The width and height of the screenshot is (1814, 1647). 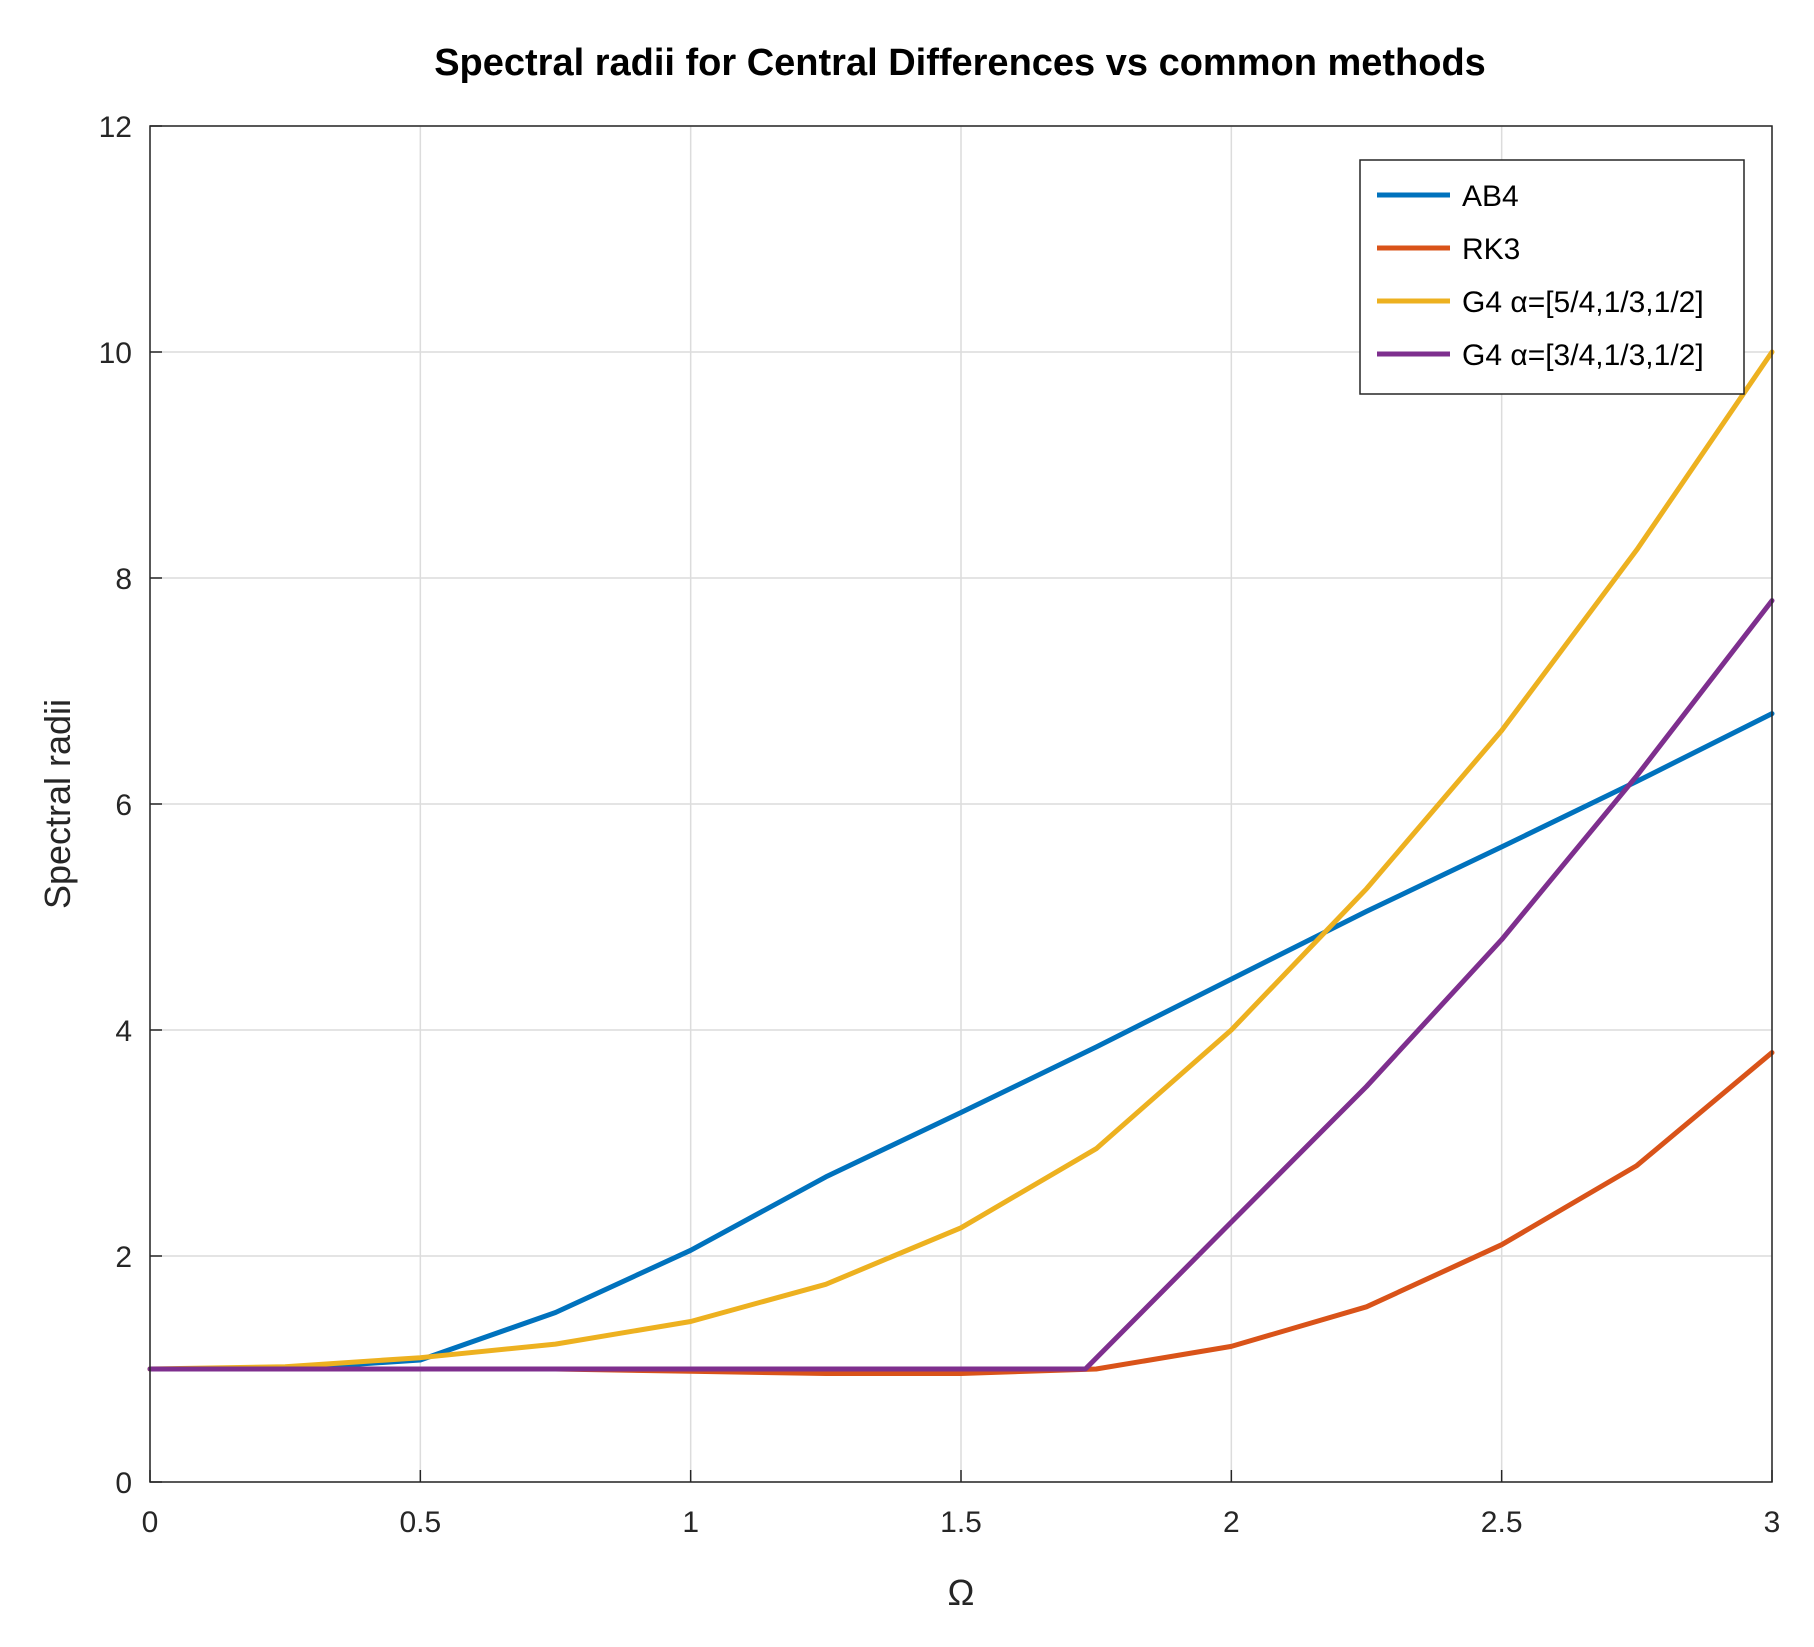 I want to click on x-tick-label: 0, so click(x=150, y=1522).